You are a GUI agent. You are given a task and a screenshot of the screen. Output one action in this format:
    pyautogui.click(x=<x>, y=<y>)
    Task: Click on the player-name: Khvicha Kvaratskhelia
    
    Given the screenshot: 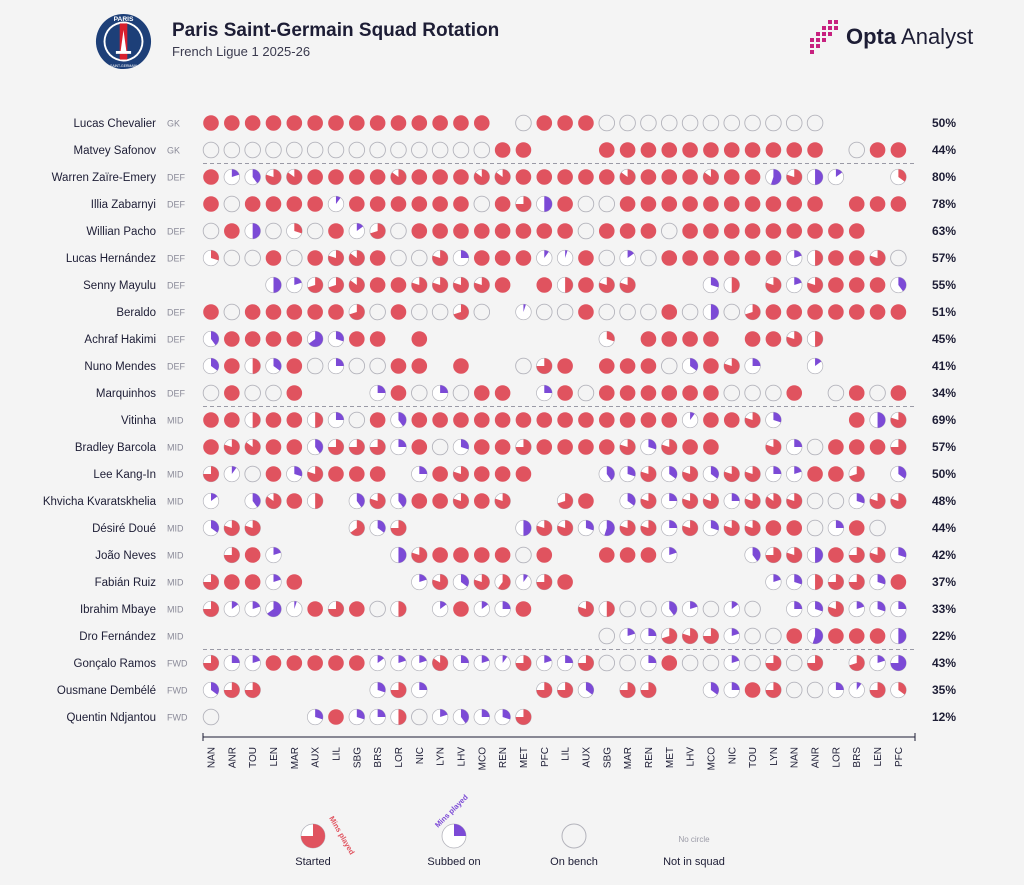 What is the action you would take?
    pyautogui.click(x=100, y=502)
    